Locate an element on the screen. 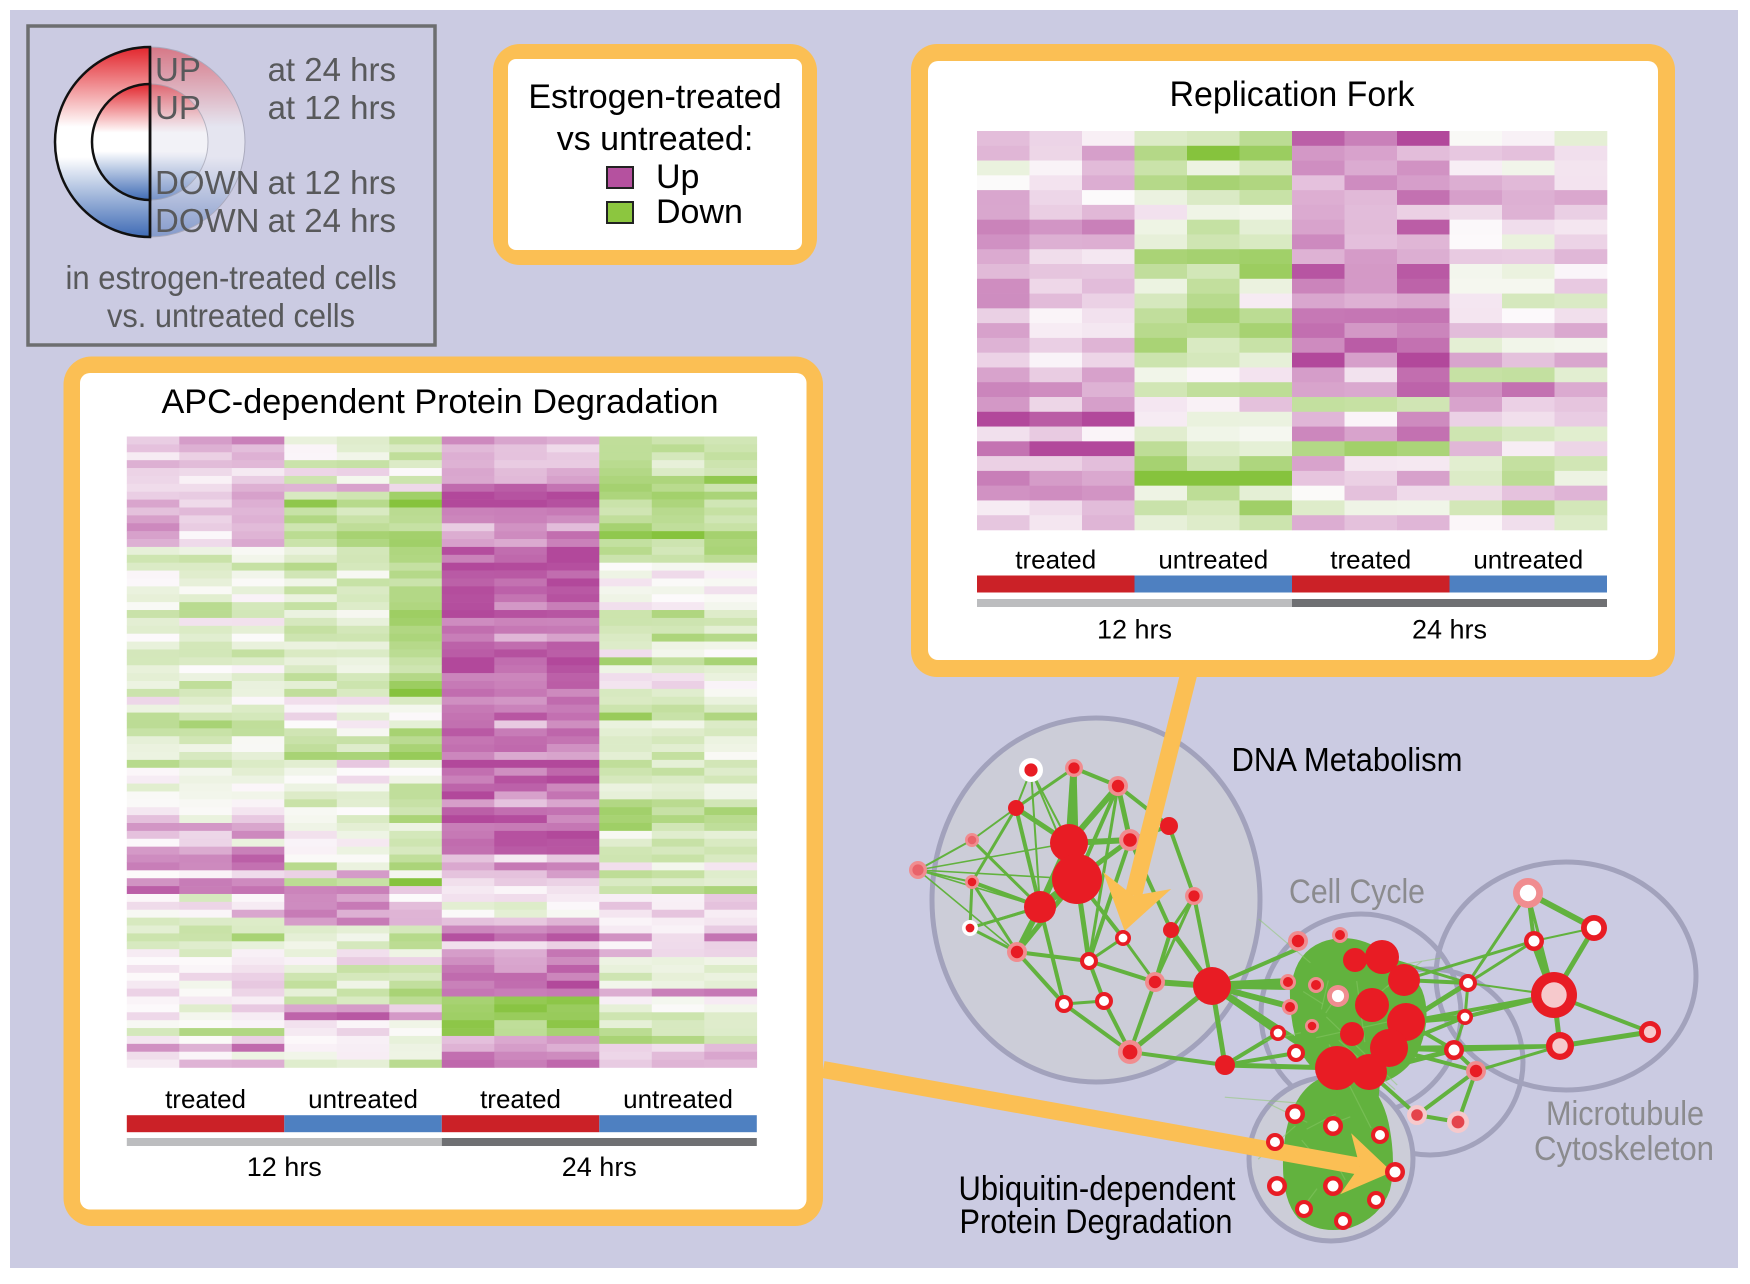  svg-text: vs. untreated cells is located at coordinates (231, 315).